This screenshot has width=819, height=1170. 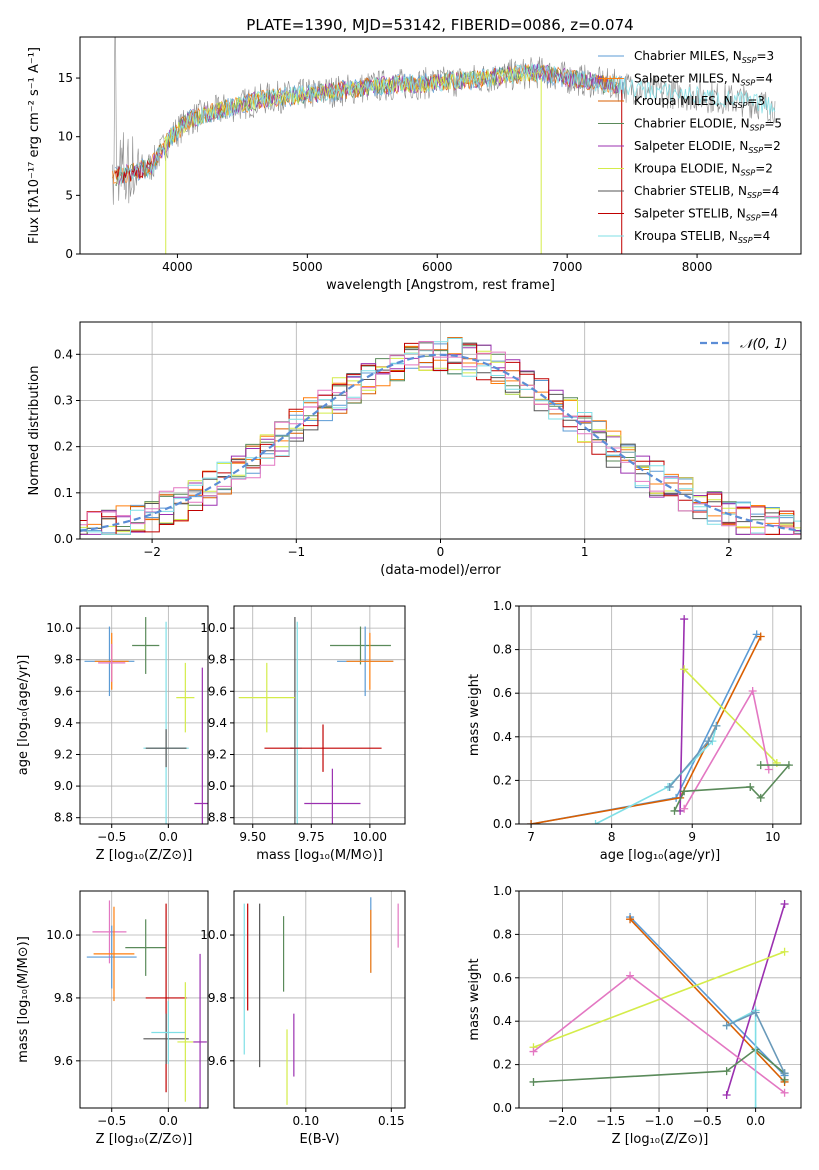 I want to click on z_age-xlabel: Z [log₁₀(Z/Z⊙)], so click(x=144, y=855).